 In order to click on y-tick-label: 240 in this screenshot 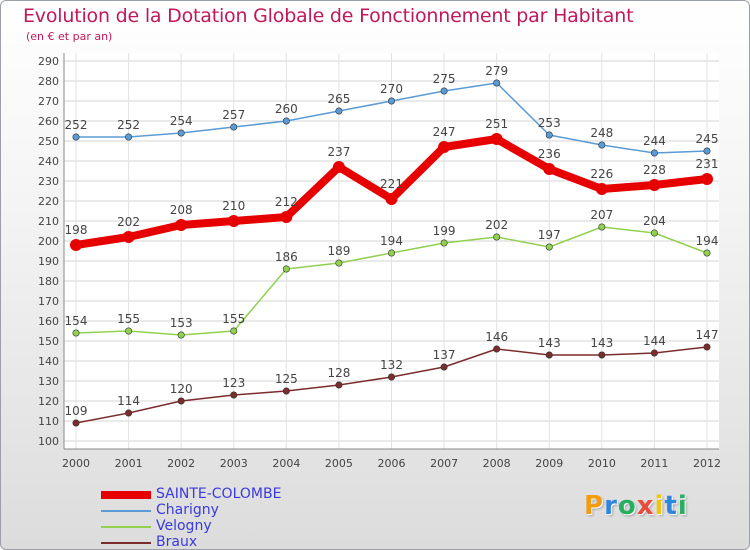, I will do `click(48, 161)`.